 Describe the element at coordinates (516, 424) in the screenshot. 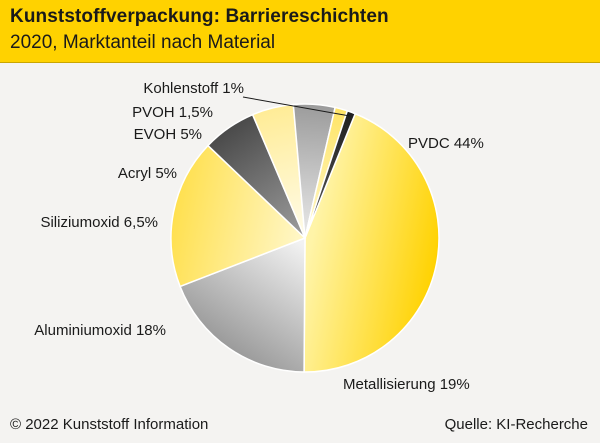

I see `source-text: Quelle: KI-Recherche` at that location.